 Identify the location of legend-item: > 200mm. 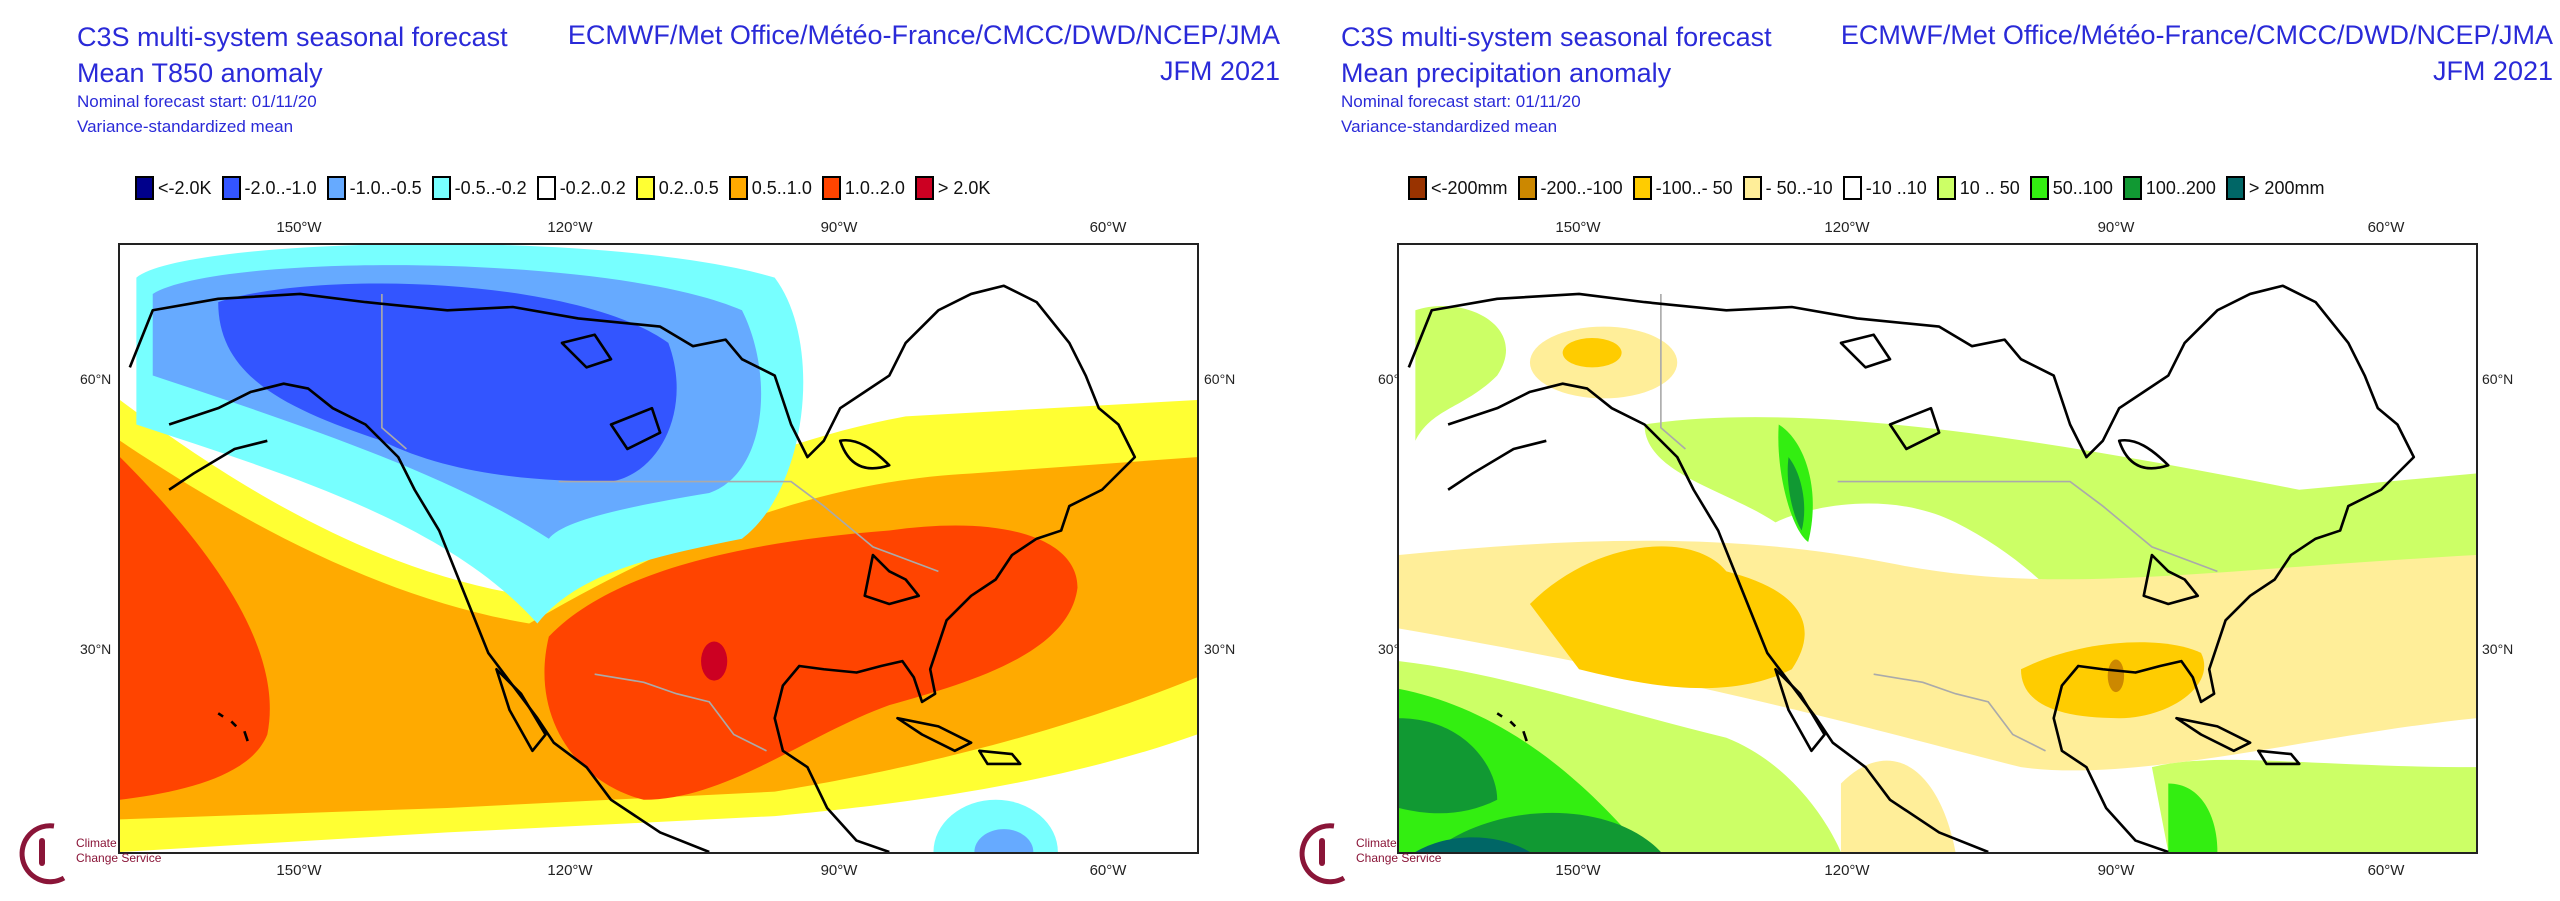
(2275, 188).